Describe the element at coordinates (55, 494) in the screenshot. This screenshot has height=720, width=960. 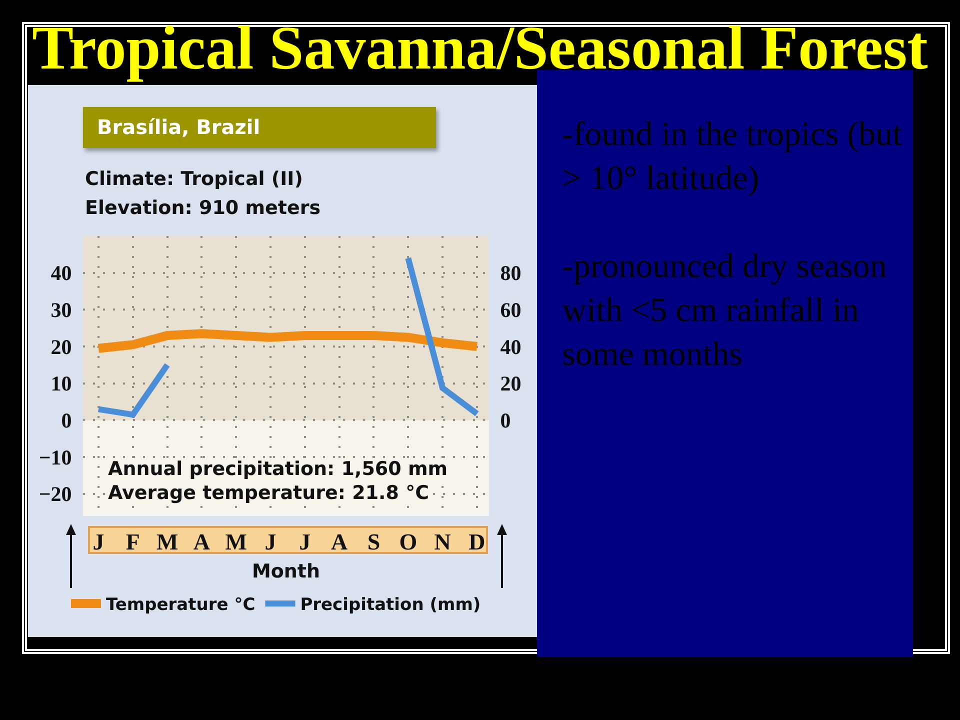
I see `y-tick-label: −20` at that location.